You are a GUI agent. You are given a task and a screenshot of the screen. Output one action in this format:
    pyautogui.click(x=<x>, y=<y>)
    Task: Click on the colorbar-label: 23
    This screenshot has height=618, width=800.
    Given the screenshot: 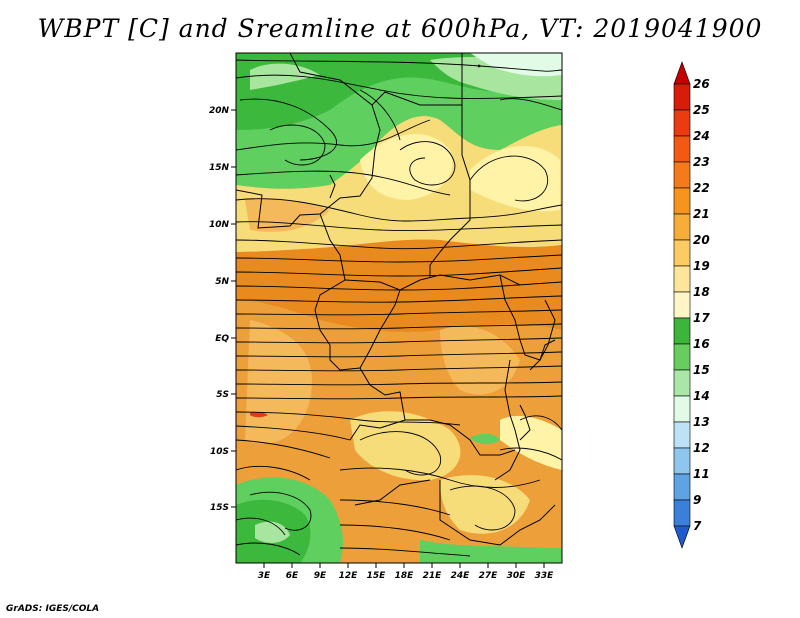 What is the action you would take?
    pyautogui.click(x=701, y=162)
    